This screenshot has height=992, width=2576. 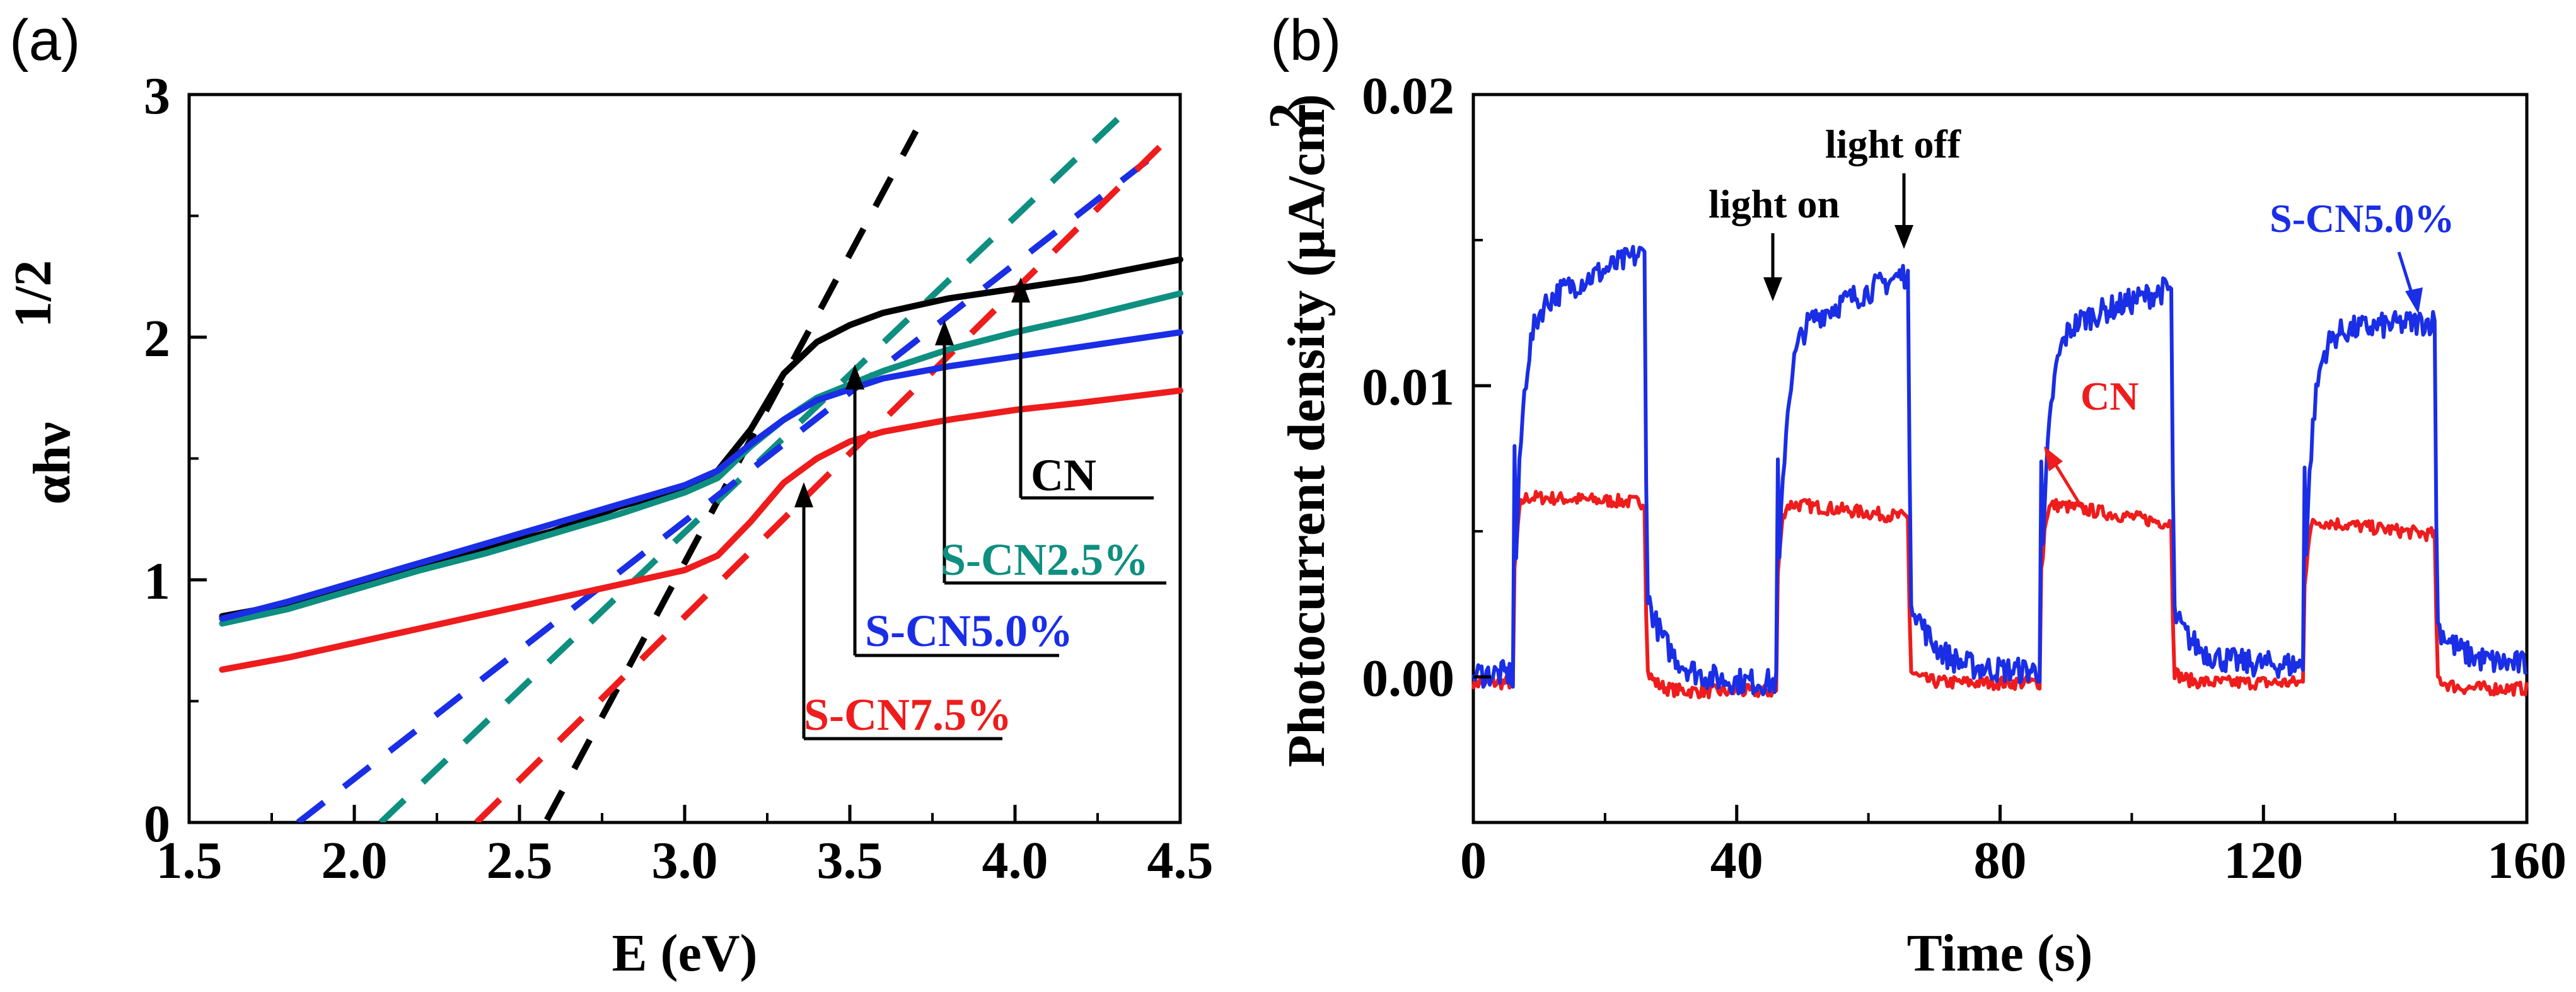 What do you see at coordinates (2527, 860) in the screenshot?
I see `x-tick-label: 160` at bounding box center [2527, 860].